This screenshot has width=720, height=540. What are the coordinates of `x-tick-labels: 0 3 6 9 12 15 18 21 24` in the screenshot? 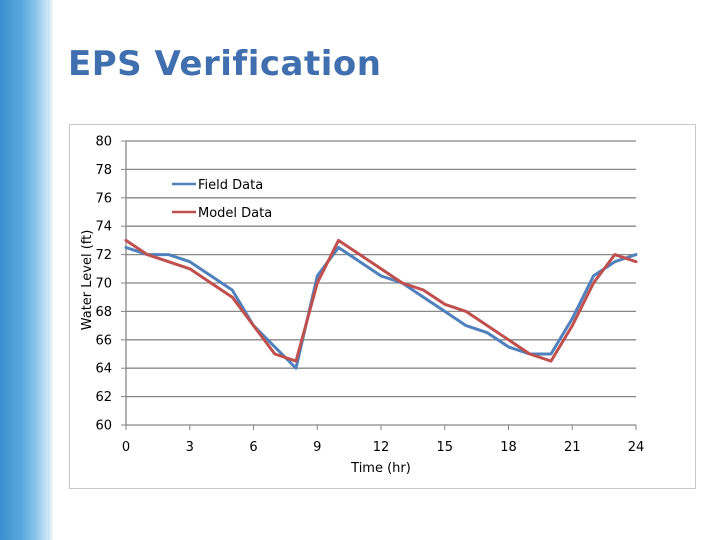 It's located at (383, 447).